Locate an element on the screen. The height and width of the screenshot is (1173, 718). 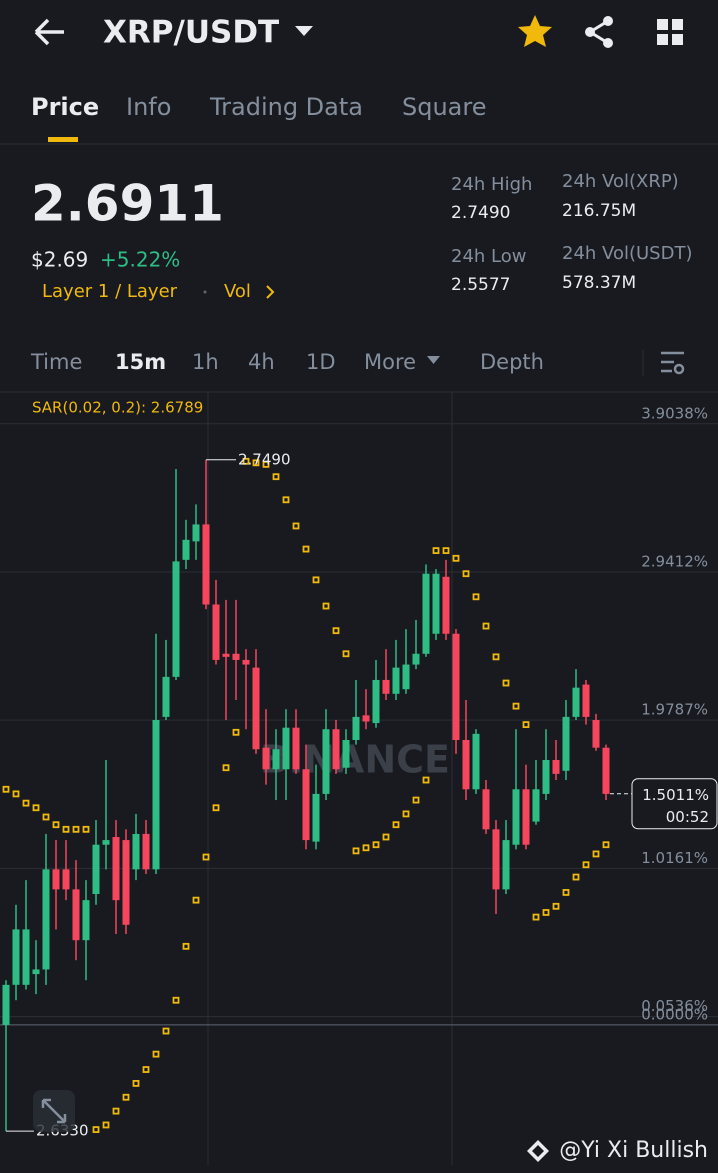
indicator-label: SAR(0.02, 0.2): 2.6789 is located at coordinates (117, 408).